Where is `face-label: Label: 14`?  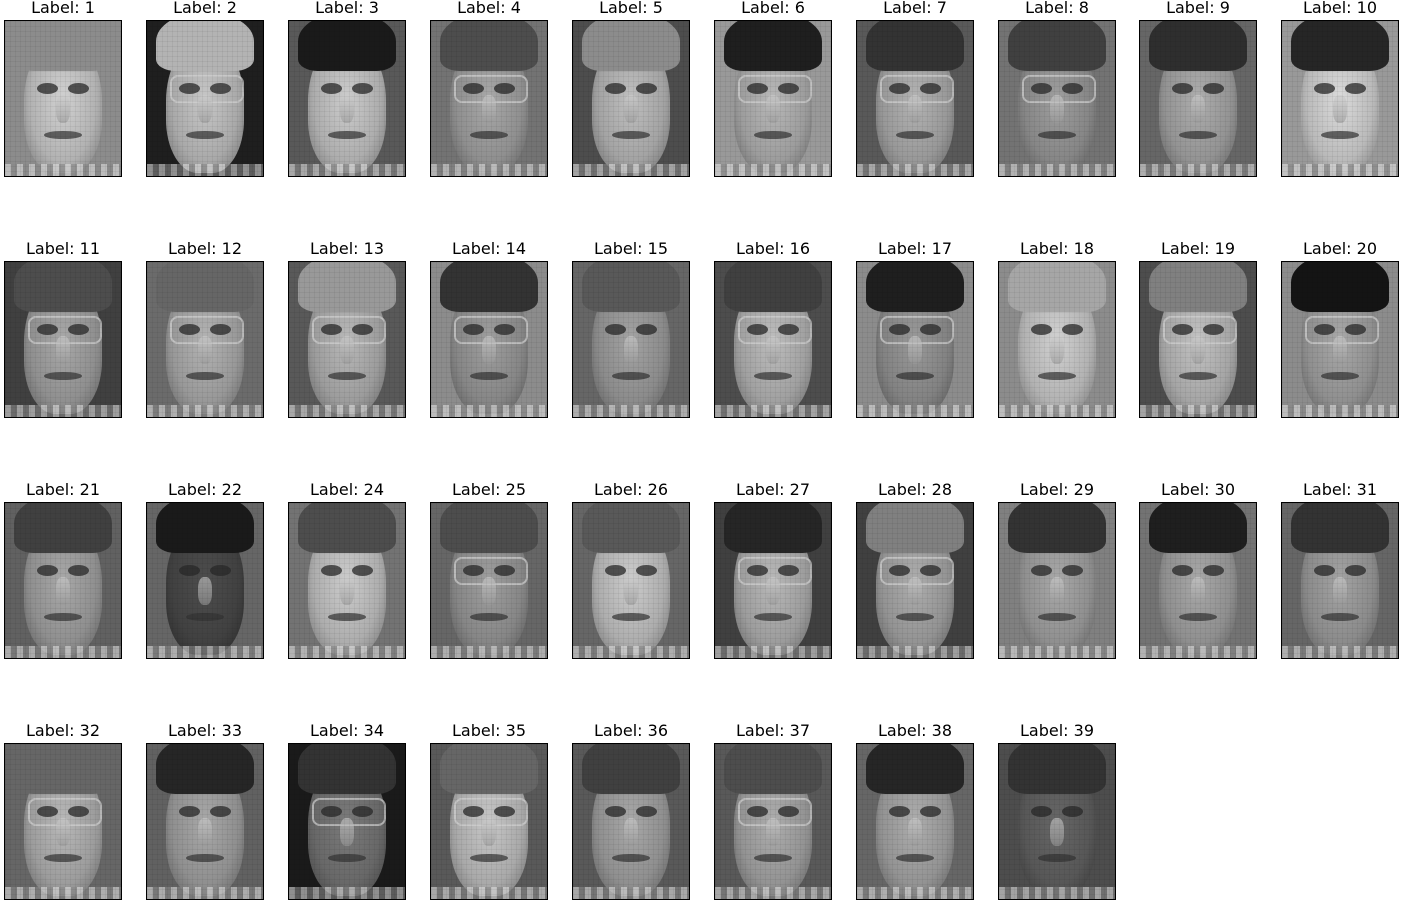 face-label: Label: 14 is located at coordinates (489, 248).